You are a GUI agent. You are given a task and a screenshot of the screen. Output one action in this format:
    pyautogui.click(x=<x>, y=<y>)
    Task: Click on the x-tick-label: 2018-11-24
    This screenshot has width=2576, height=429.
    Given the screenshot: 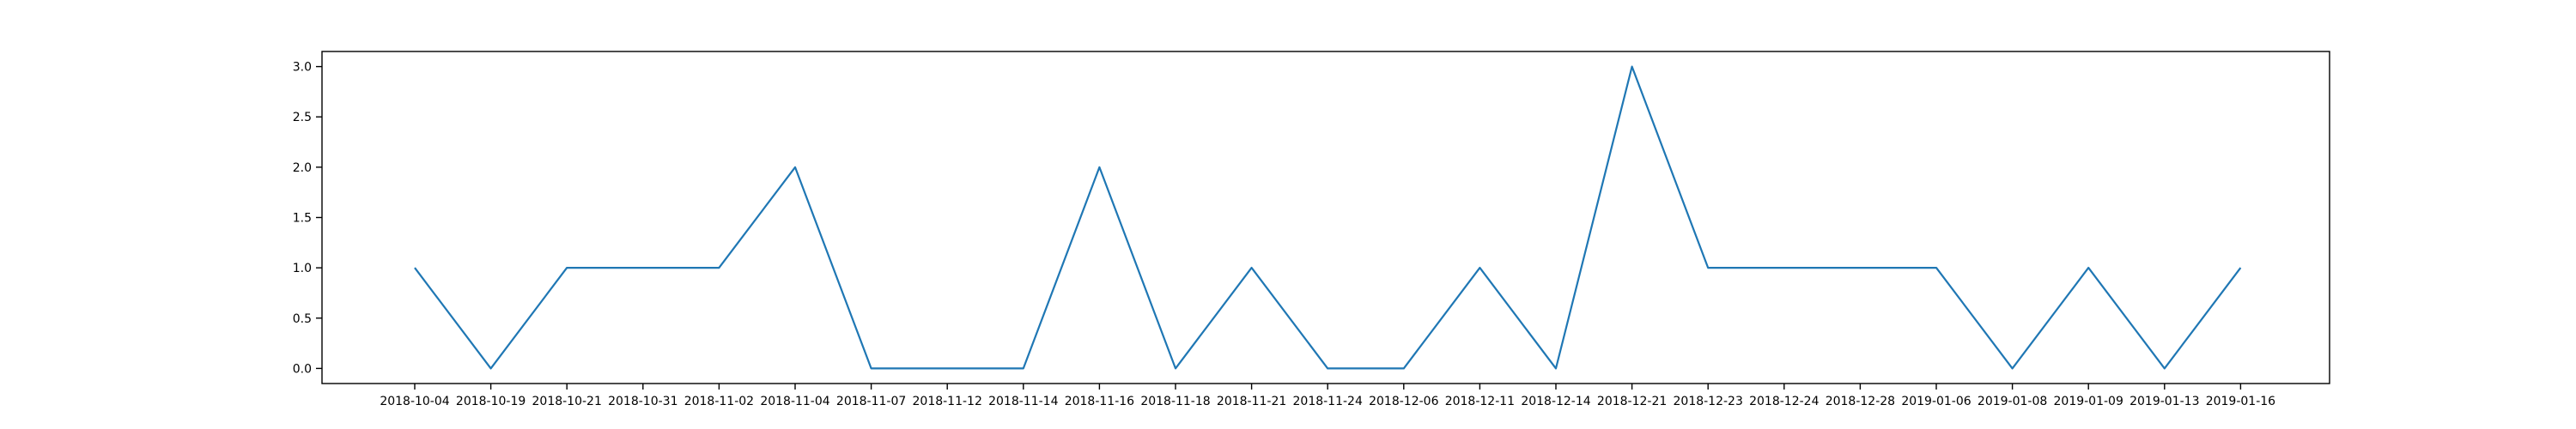 What is the action you would take?
    pyautogui.click(x=1328, y=401)
    